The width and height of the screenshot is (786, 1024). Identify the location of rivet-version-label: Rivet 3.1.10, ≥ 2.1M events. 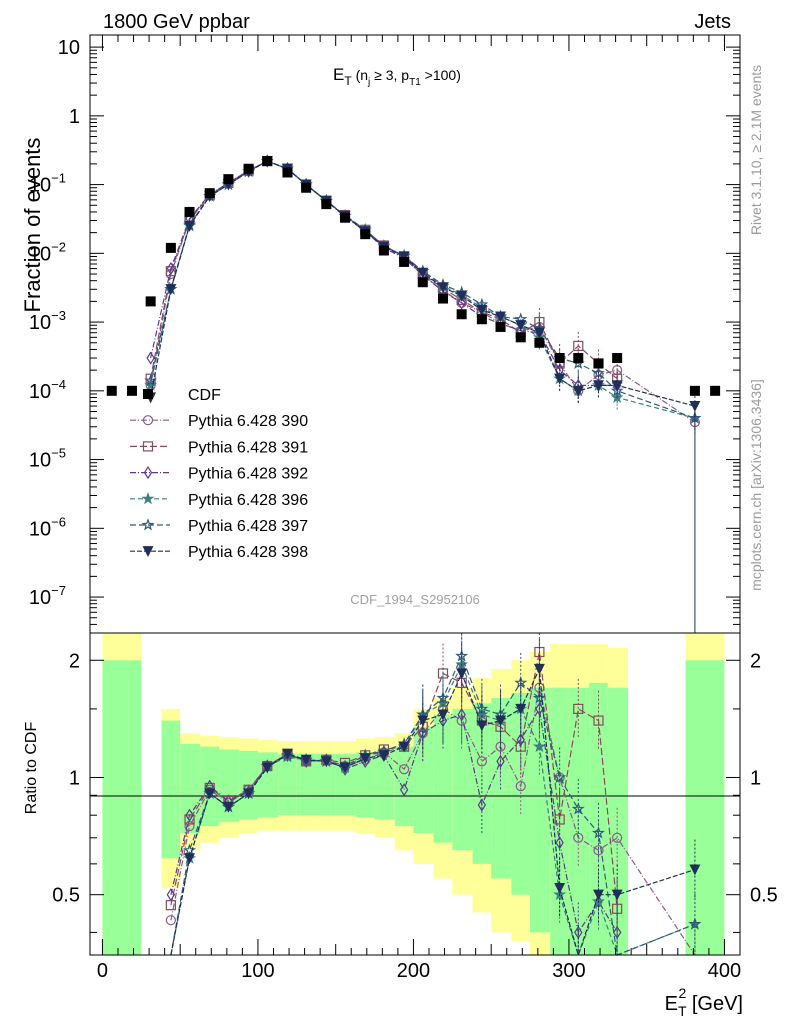
(756, 150).